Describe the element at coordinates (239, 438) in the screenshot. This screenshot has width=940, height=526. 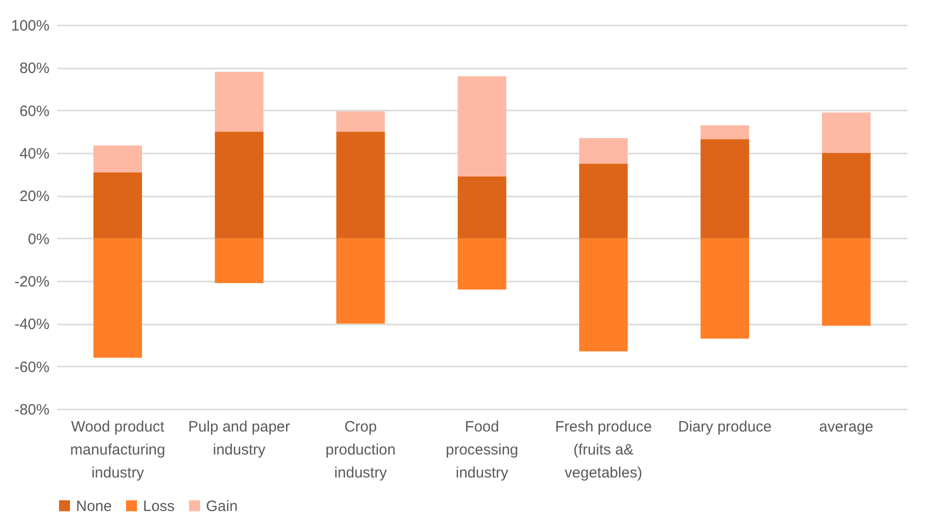
I see `x-tick-label: Pulp and paper industry` at that location.